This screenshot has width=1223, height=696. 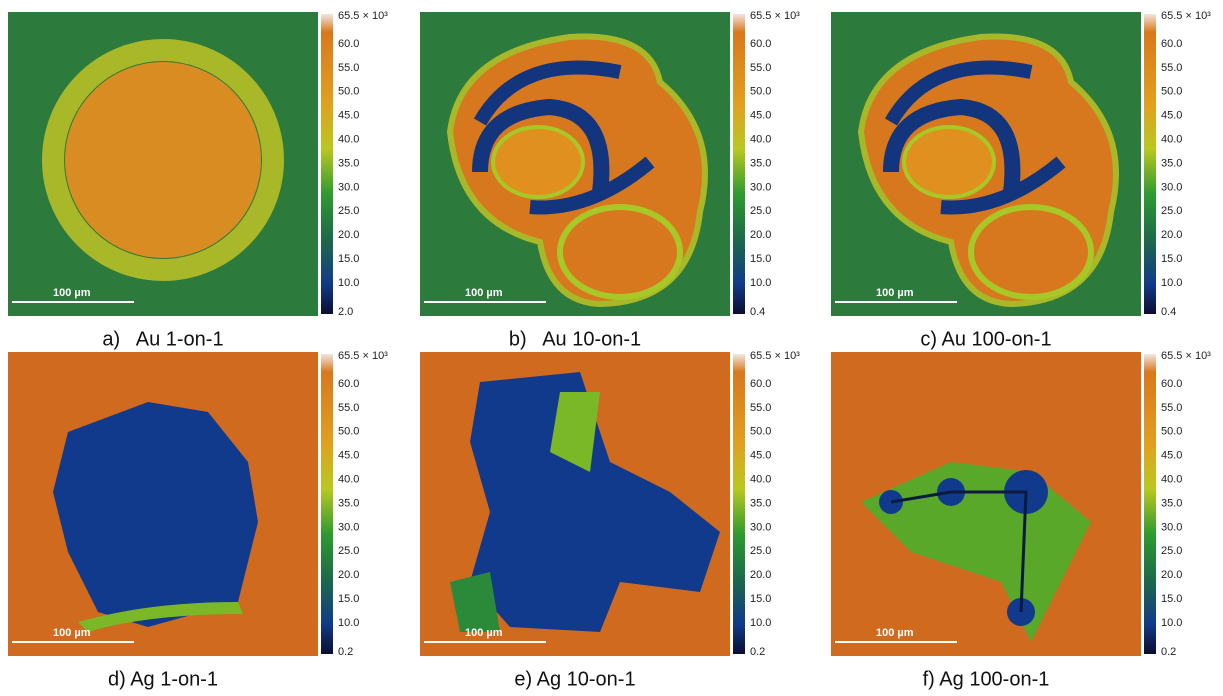 I want to click on caption: e) Ag 10-on-1, so click(x=574, y=679).